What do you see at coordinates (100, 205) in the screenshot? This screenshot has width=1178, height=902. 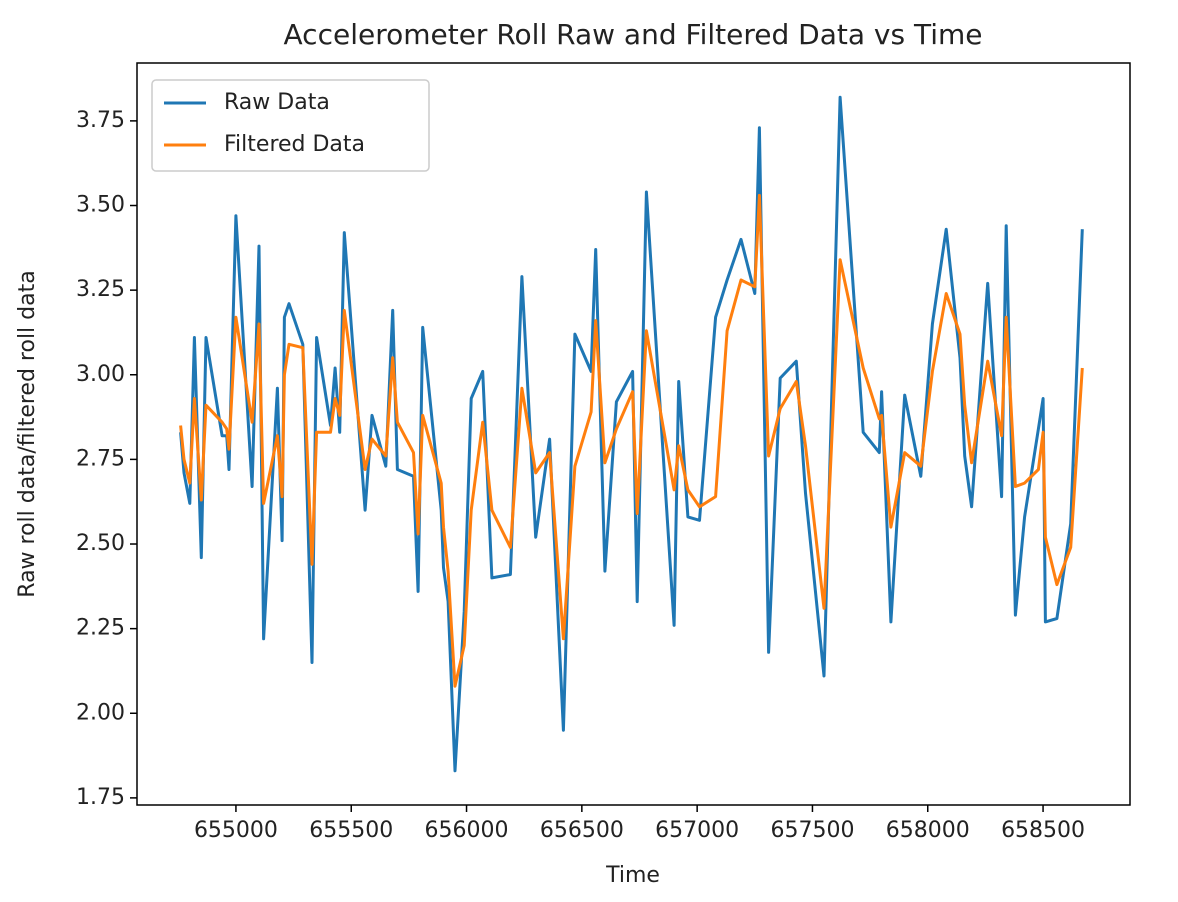 I see `y-tick-label: 3.50` at bounding box center [100, 205].